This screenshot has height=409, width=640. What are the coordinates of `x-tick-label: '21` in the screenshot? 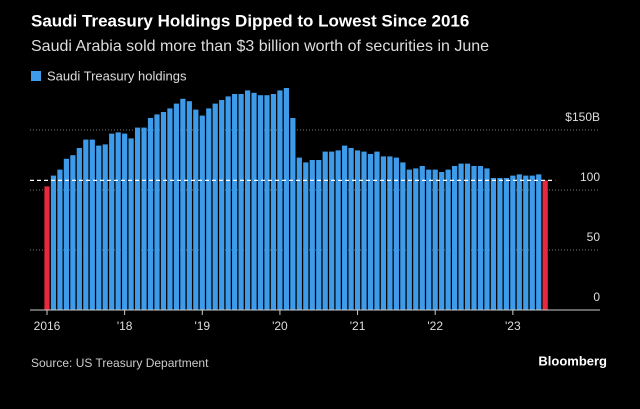 It's located at (358, 326).